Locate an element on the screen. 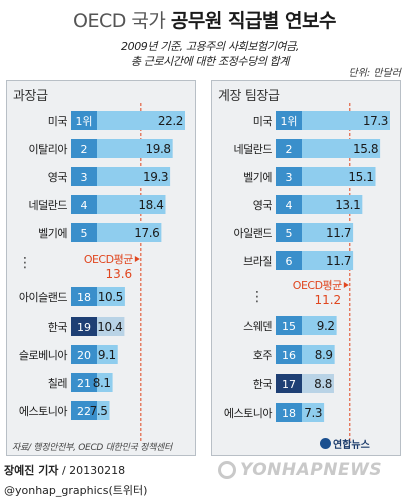 This screenshot has height=503, width=409. credit-date: / 20130218 is located at coordinates (93, 470).